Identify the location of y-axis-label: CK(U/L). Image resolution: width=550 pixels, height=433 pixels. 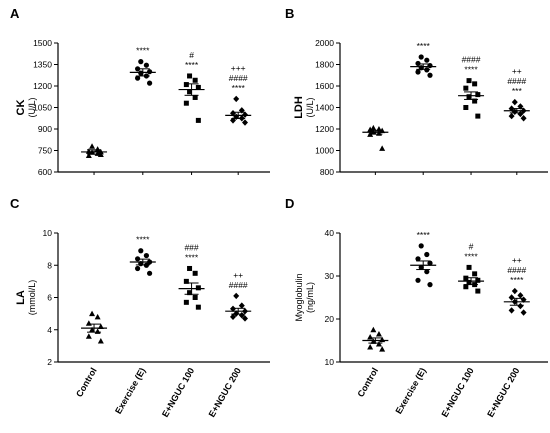
(26, 107).